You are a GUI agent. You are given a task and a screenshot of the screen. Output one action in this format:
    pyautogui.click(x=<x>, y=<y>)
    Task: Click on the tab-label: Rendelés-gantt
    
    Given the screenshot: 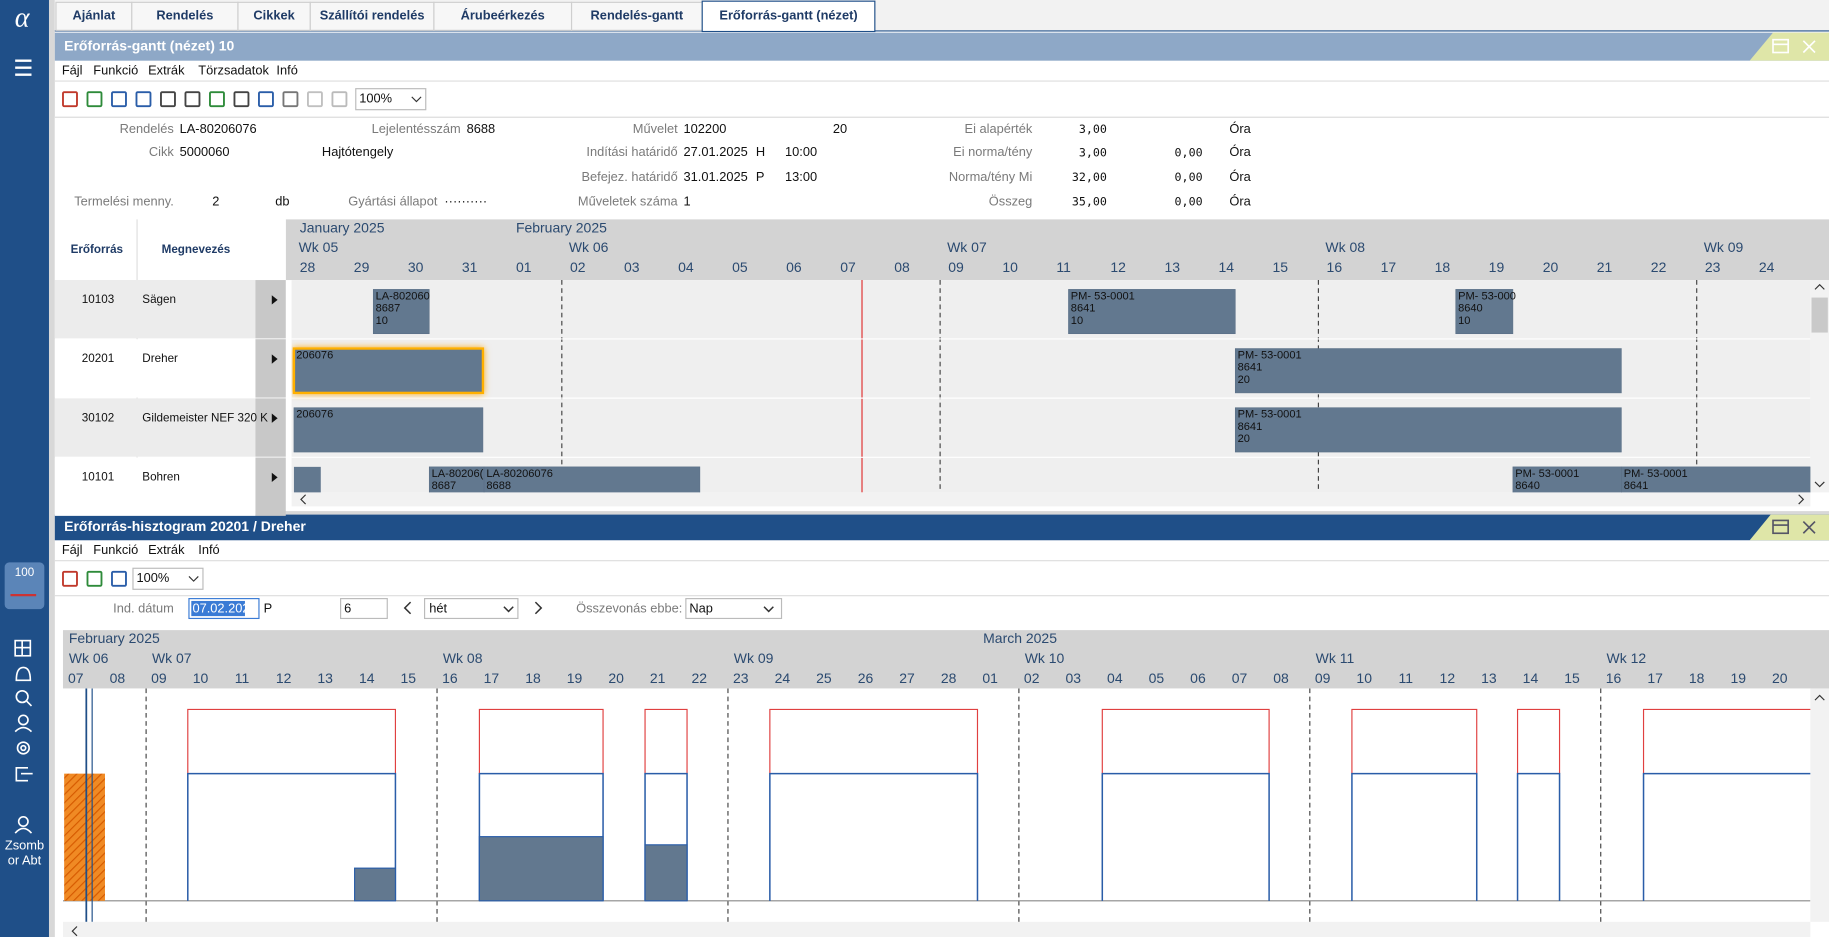 What is the action you would take?
    pyautogui.click(x=637, y=15)
    